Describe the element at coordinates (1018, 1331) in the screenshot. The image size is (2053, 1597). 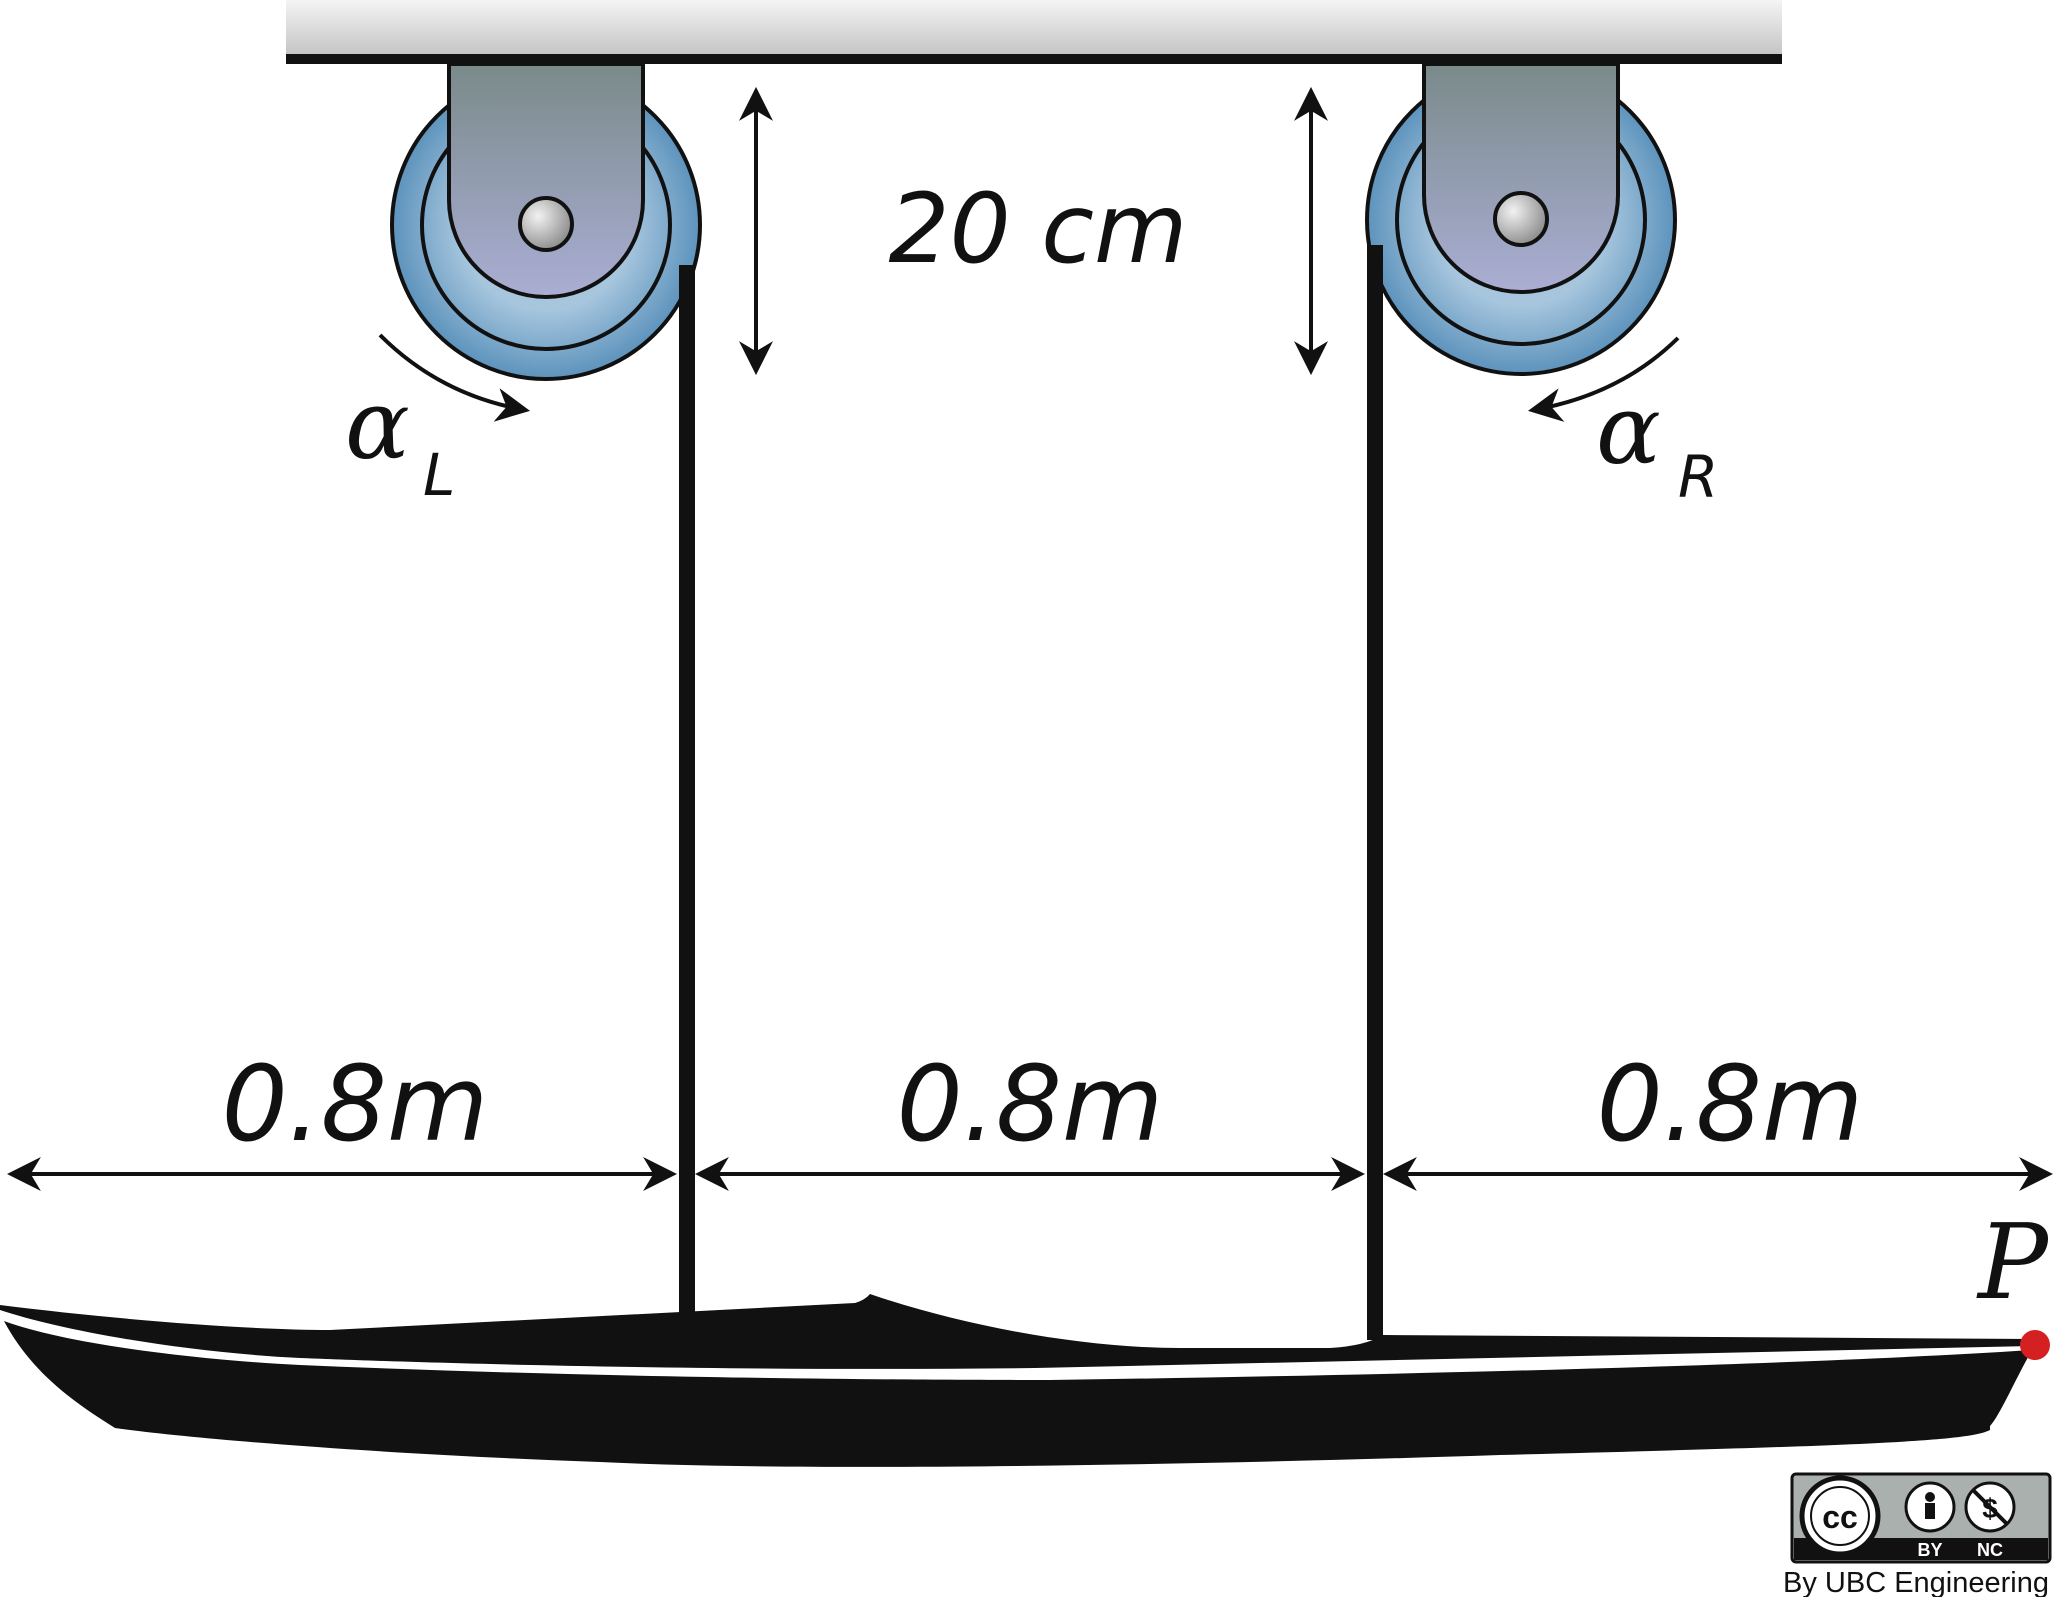
I see `kayak-deck` at that location.